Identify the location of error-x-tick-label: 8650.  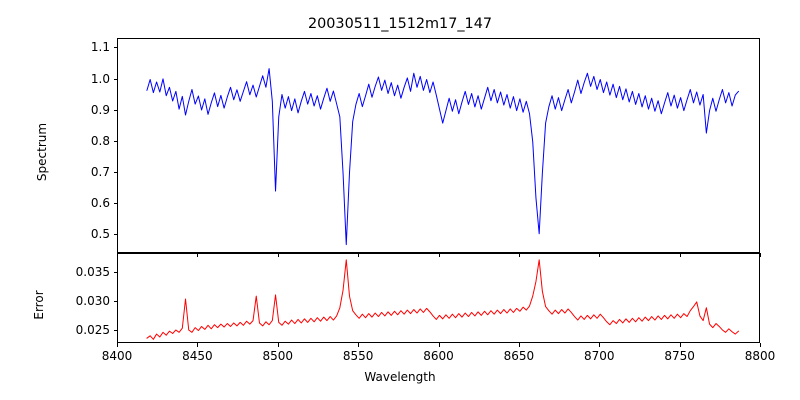
(519, 356).